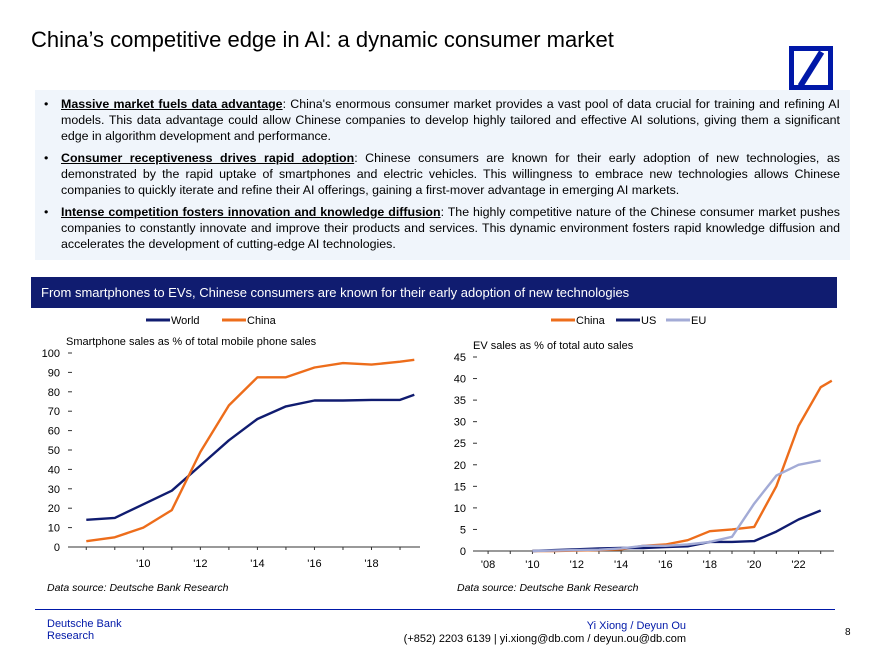 This screenshot has width=882, height=662. What do you see at coordinates (698, 321) in the screenshot?
I see `legend-label: EU` at bounding box center [698, 321].